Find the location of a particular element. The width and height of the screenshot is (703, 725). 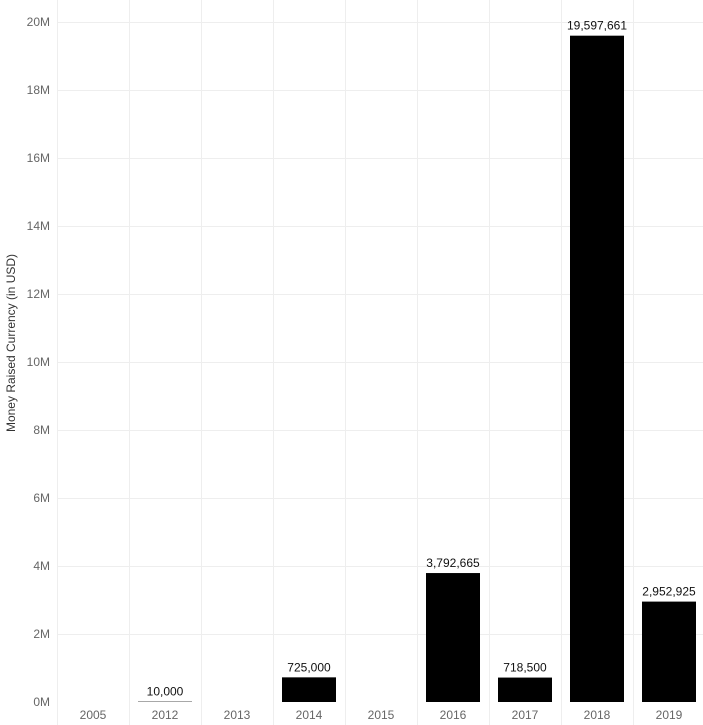

x-tick-label-2018: 2018 is located at coordinates (597, 715).